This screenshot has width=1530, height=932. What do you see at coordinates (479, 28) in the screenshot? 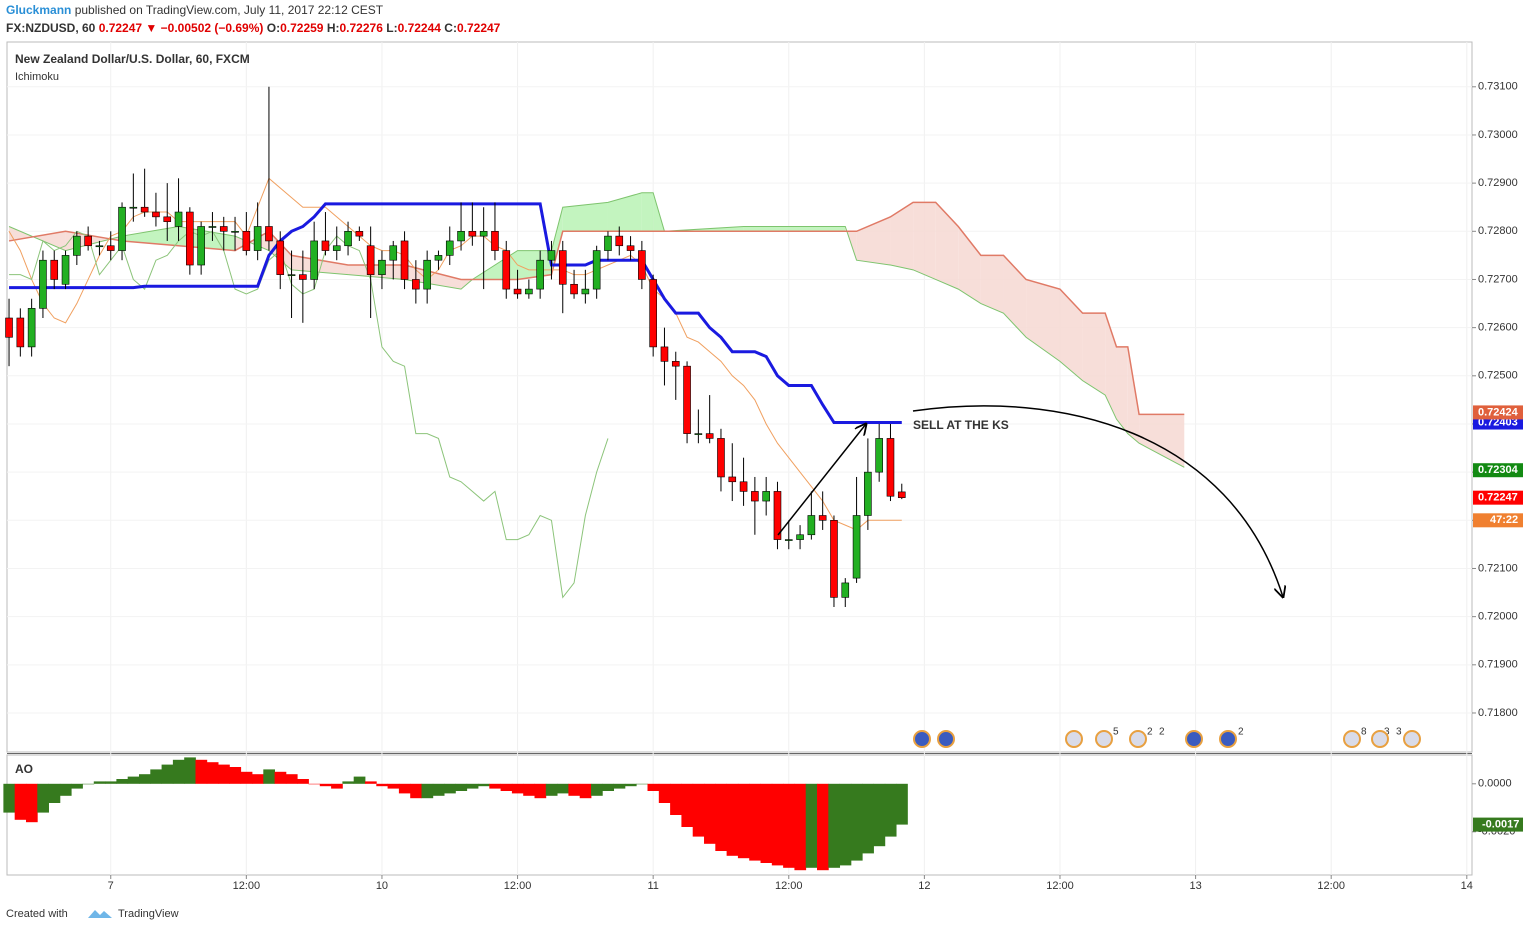
I see `close: 0.72247` at bounding box center [479, 28].